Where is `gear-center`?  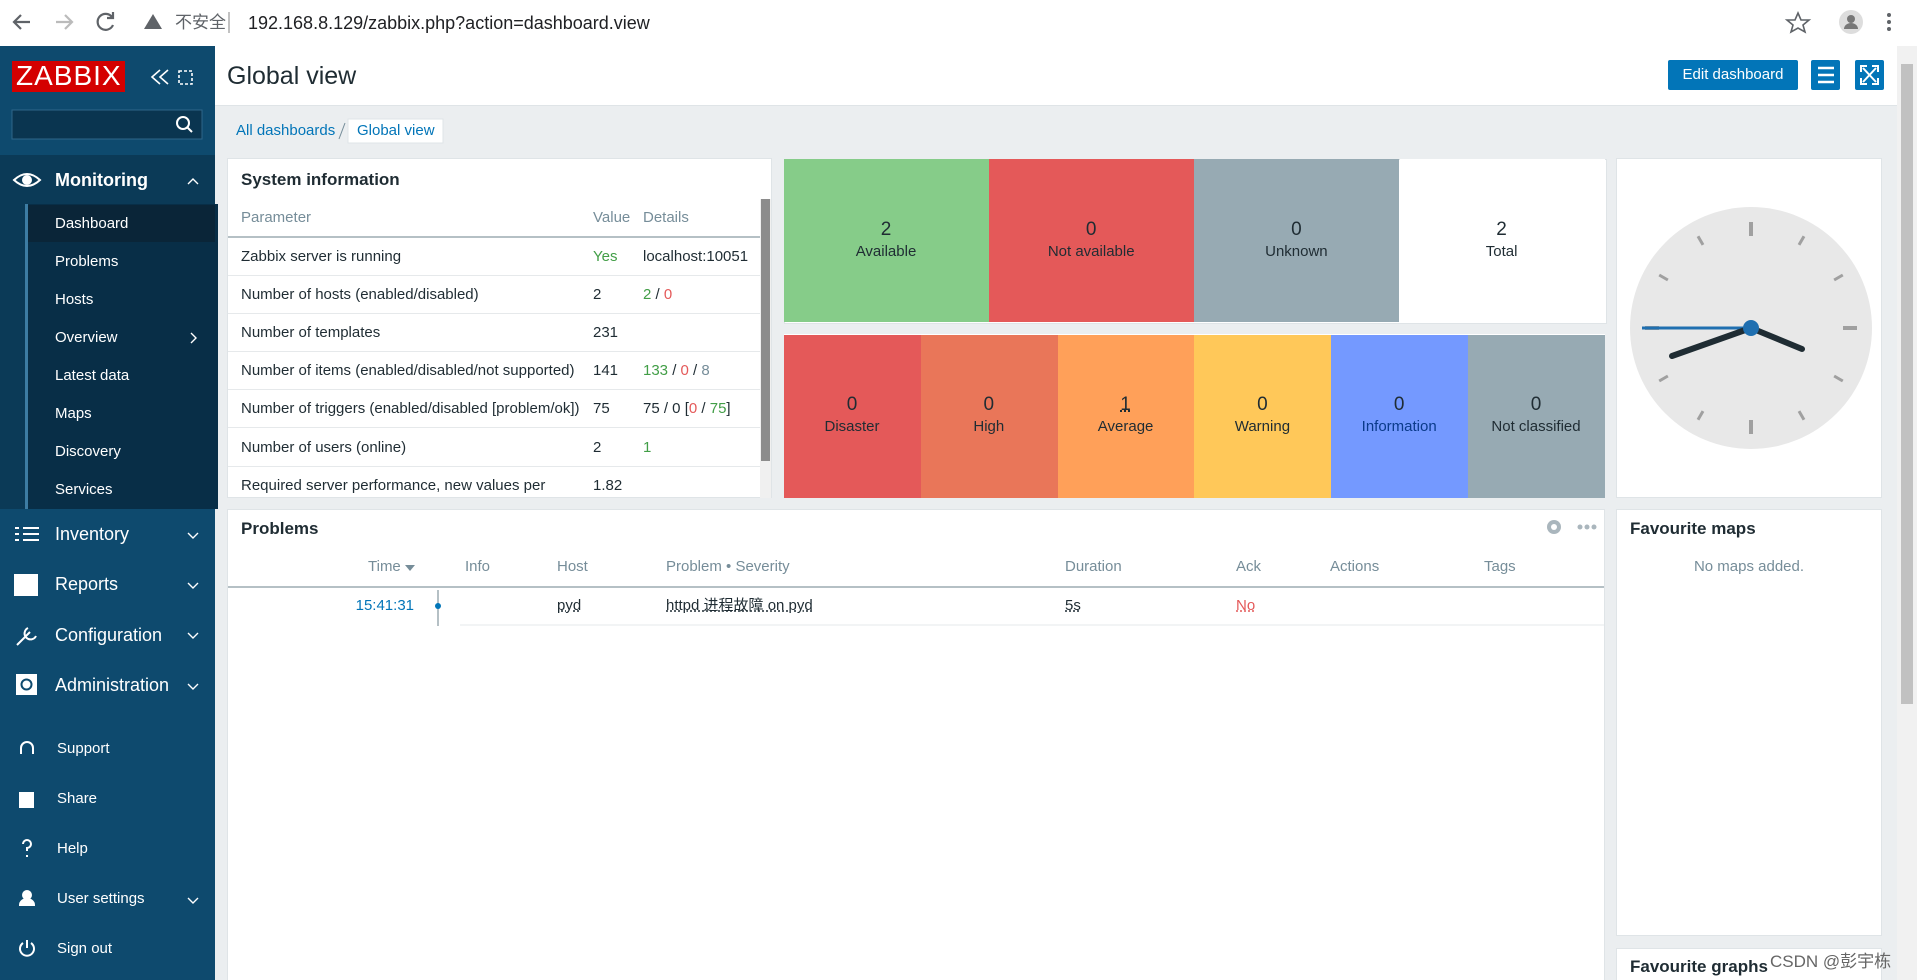
gear-center is located at coordinates (1554, 527).